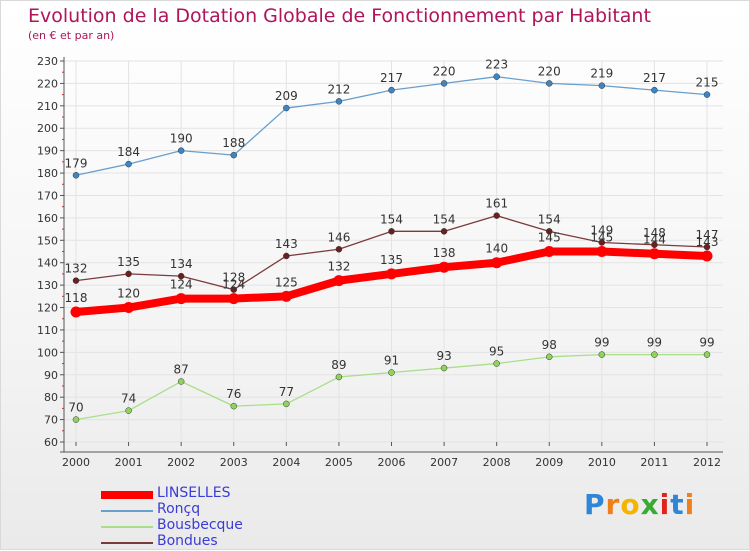 This screenshot has width=750, height=551. I want to click on x-tick-label: 2002, so click(181, 462).